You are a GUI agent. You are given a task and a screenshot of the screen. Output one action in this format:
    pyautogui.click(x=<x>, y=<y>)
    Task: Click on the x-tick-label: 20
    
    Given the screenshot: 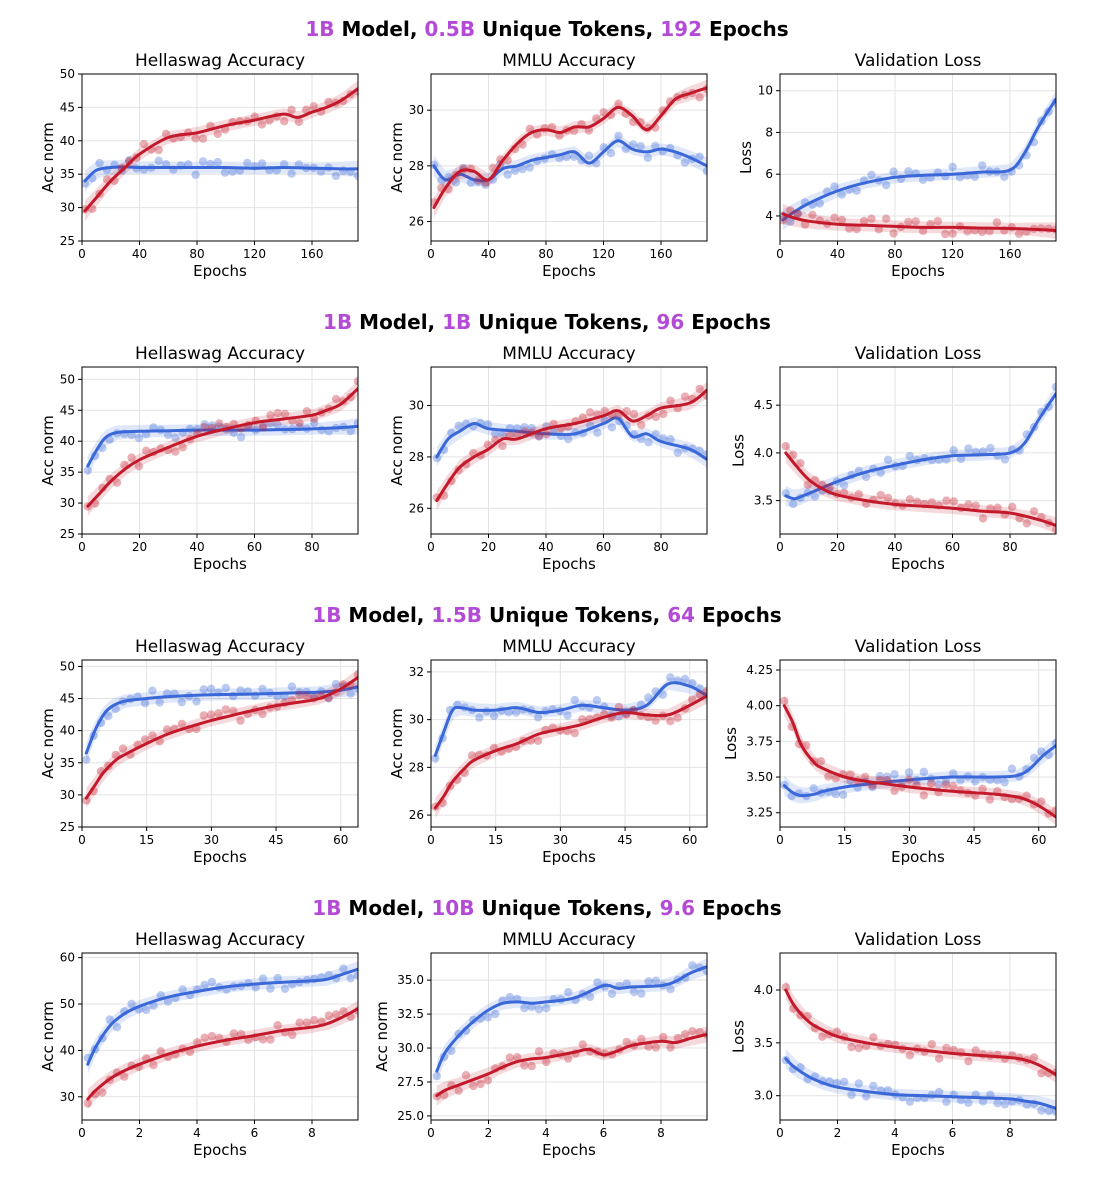 What is the action you would take?
    pyautogui.click(x=139, y=547)
    